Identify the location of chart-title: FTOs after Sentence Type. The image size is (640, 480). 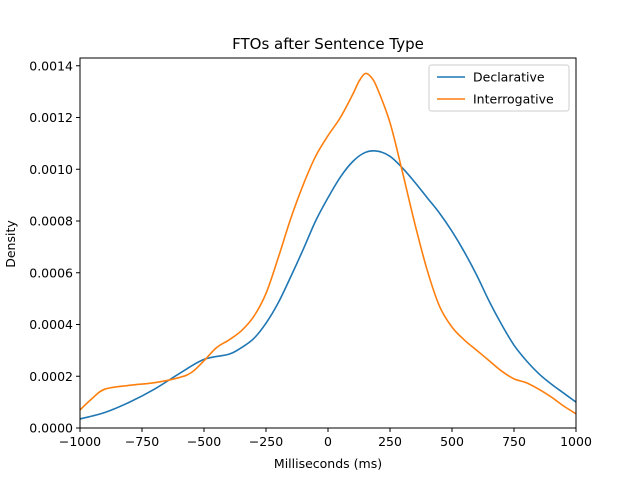
(328, 44).